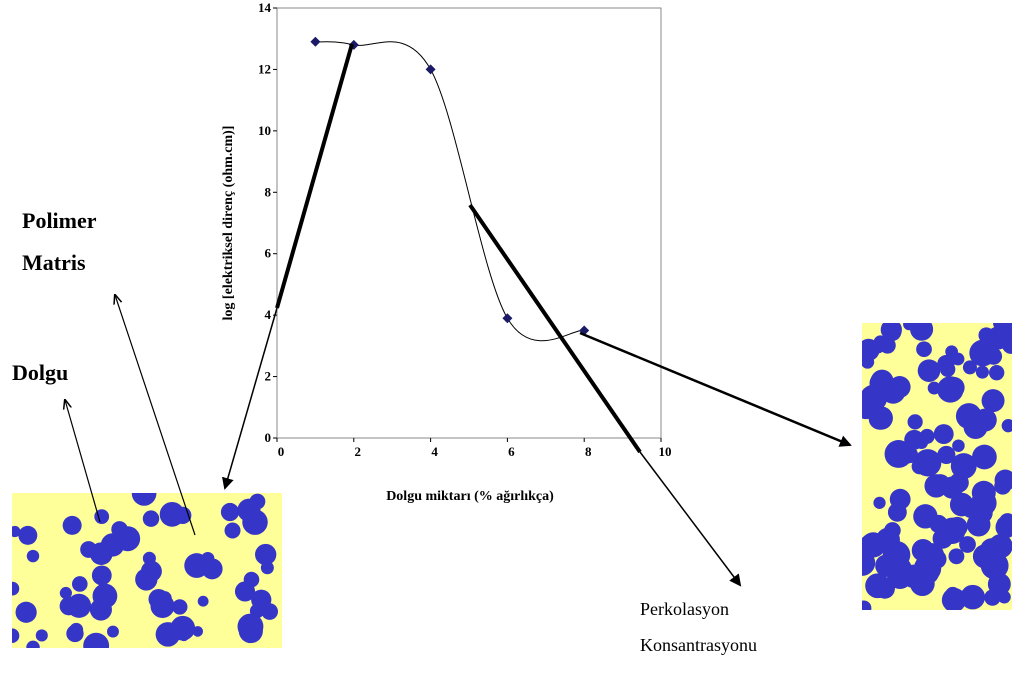 The image size is (1012, 673). I want to click on y-tick-label: 14, so click(265, 7).